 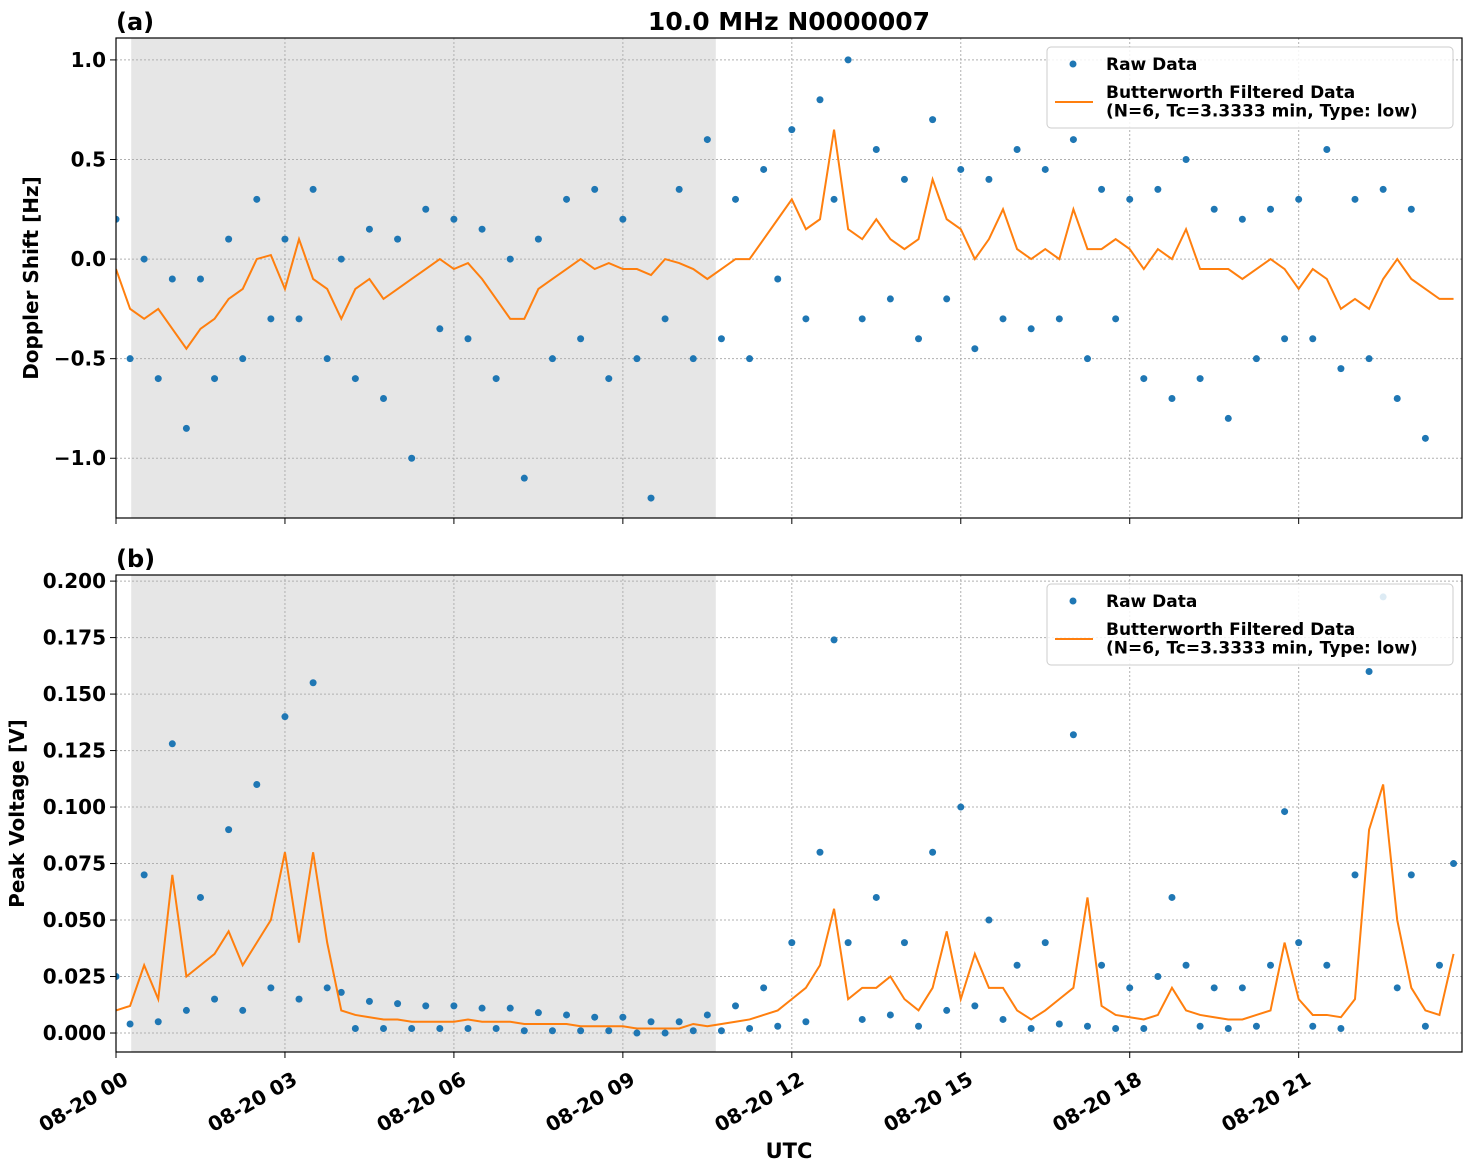 What do you see at coordinates (1250, 87) in the screenshot?
I see `legend-box` at bounding box center [1250, 87].